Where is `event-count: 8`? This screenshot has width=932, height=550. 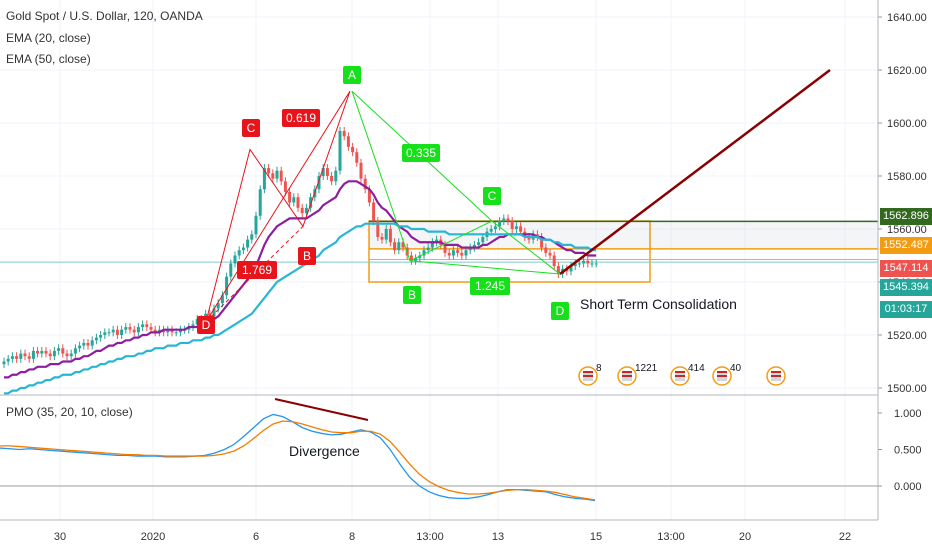
event-count: 8 is located at coordinates (599, 368).